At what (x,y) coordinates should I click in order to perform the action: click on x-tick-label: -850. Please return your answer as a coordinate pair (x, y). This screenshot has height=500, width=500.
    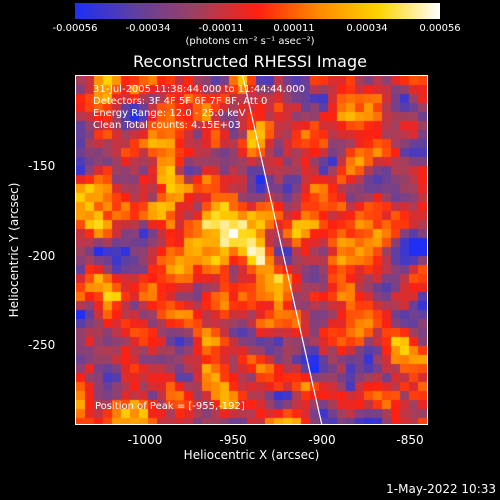
    Looking at the image, I should click on (410, 440).